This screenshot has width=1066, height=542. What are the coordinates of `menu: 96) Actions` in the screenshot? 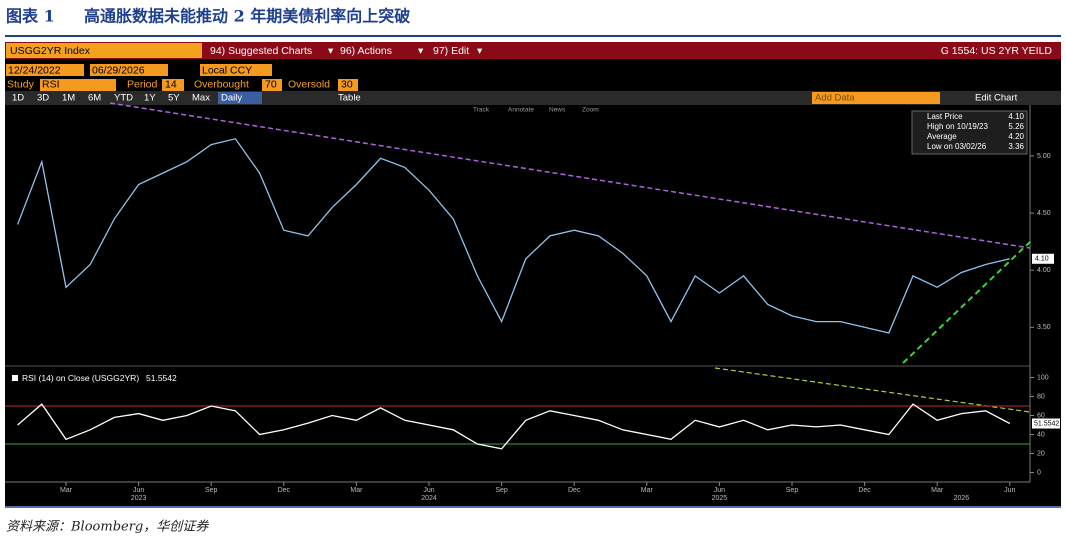 It's located at (366, 51).